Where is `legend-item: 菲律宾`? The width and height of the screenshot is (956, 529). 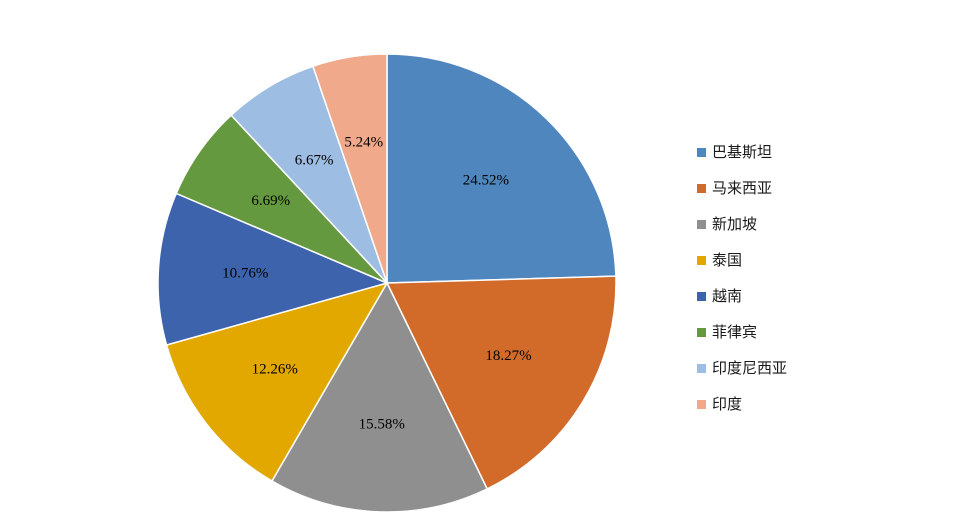
legend-item: 菲律宾 is located at coordinates (742, 332).